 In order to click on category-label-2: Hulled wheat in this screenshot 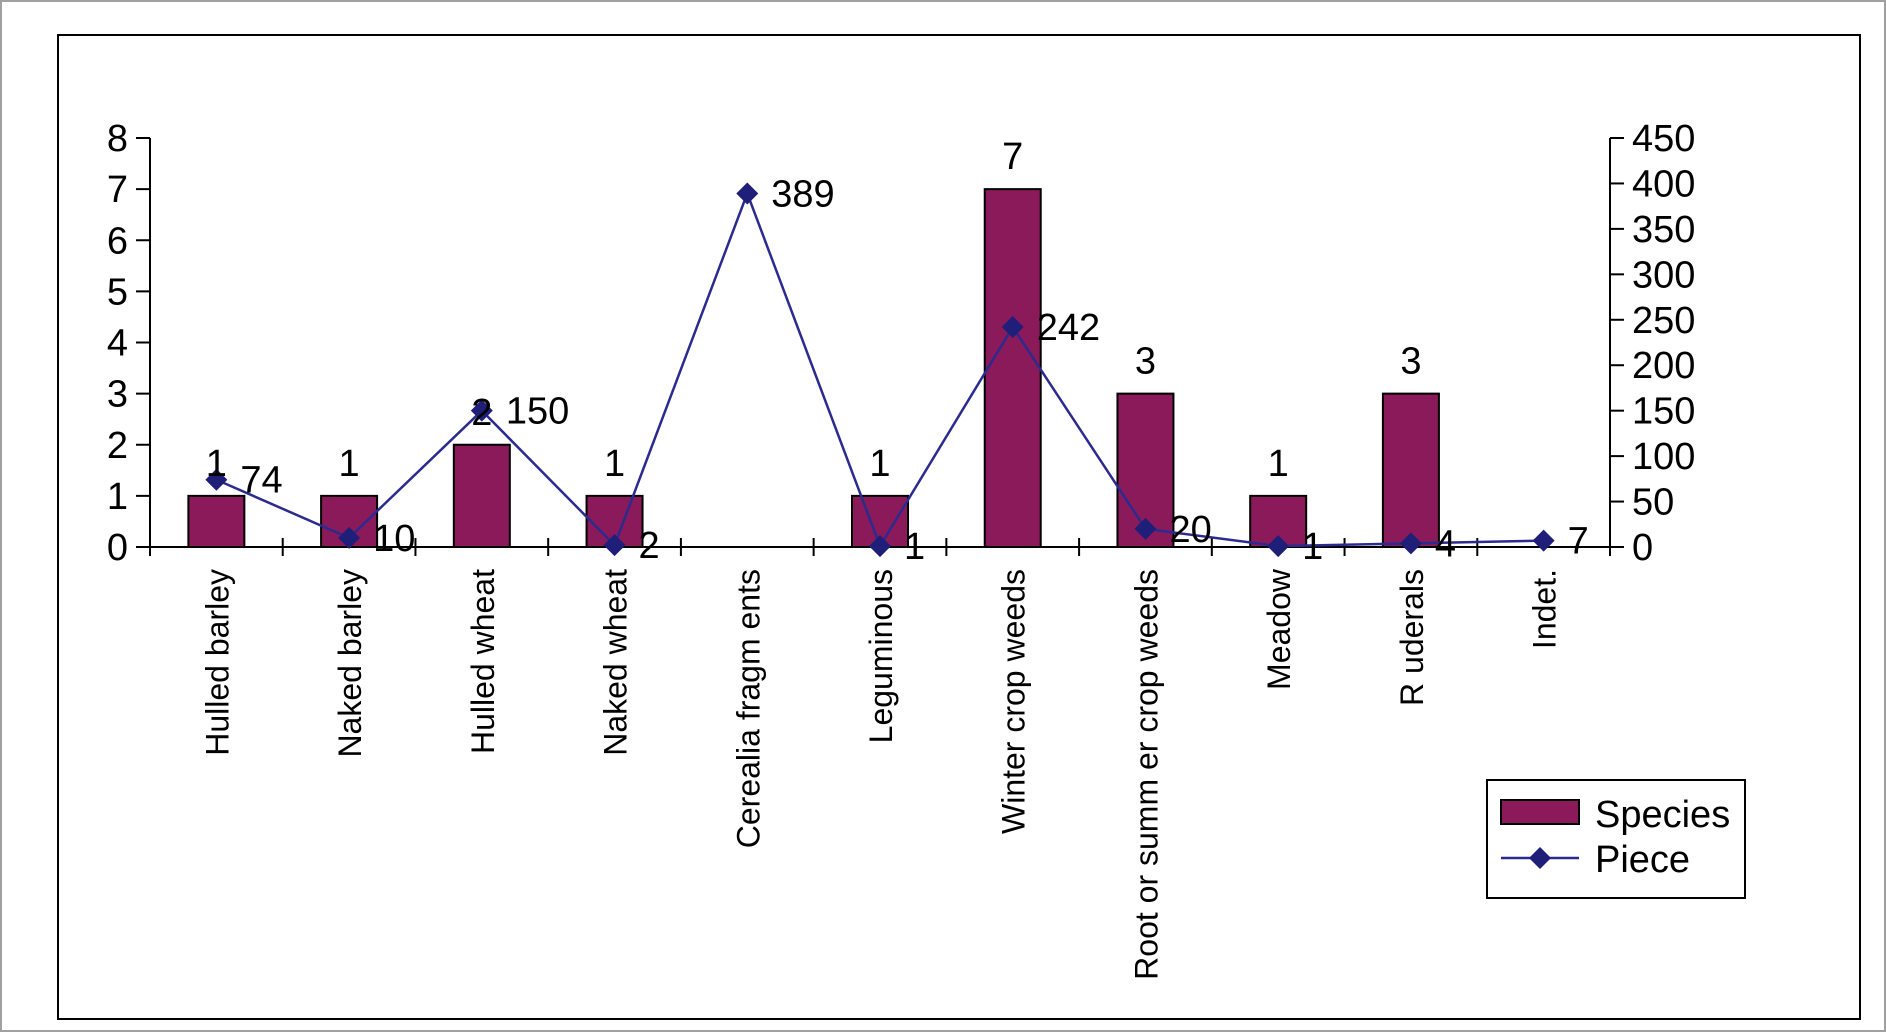, I will do `click(483, 661)`.